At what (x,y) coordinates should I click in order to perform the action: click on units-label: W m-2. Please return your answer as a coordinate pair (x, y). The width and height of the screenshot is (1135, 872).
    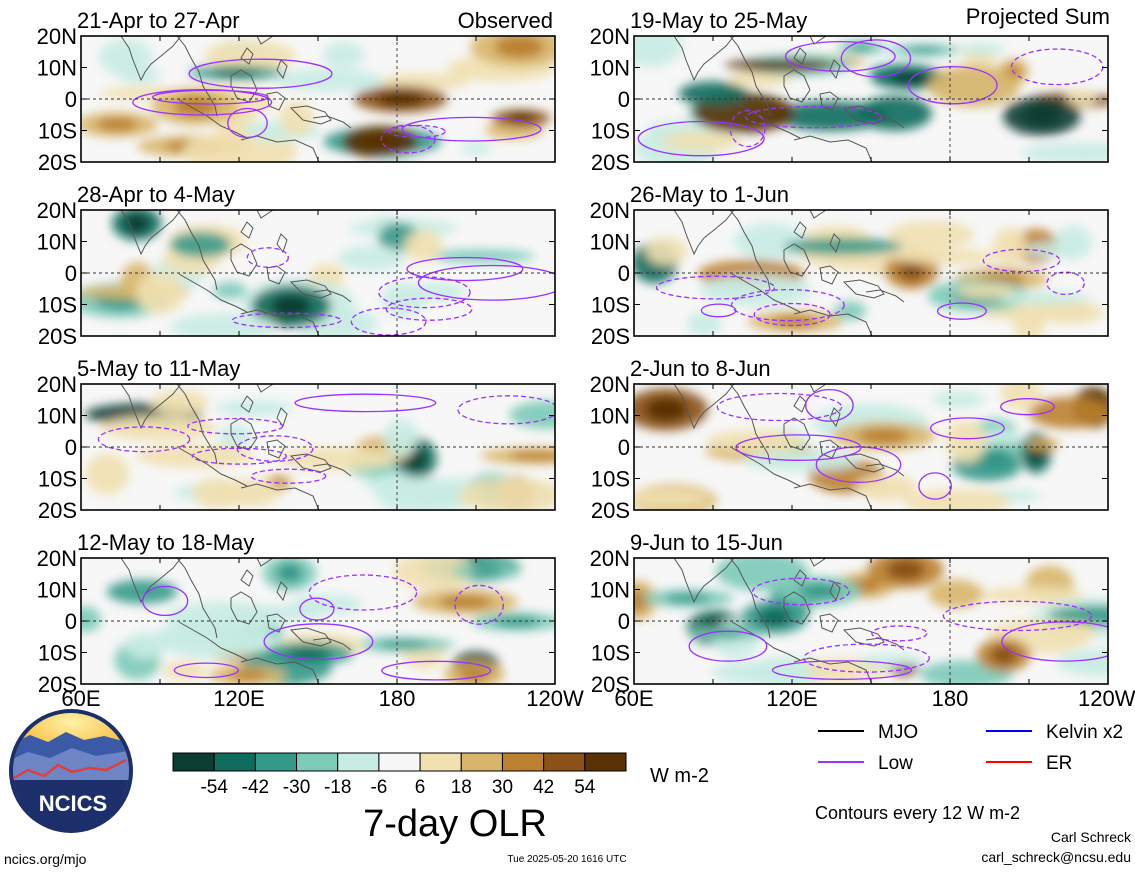
    Looking at the image, I should click on (679, 776).